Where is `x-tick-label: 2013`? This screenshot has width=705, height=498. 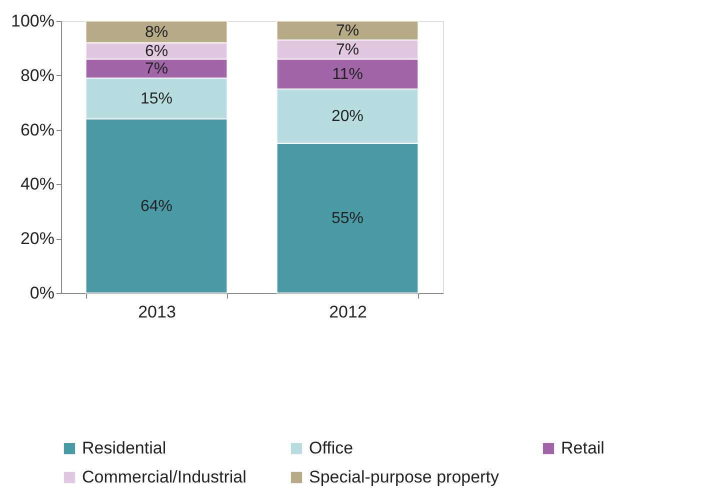 x-tick-label: 2013 is located at coordinates (157, 312).